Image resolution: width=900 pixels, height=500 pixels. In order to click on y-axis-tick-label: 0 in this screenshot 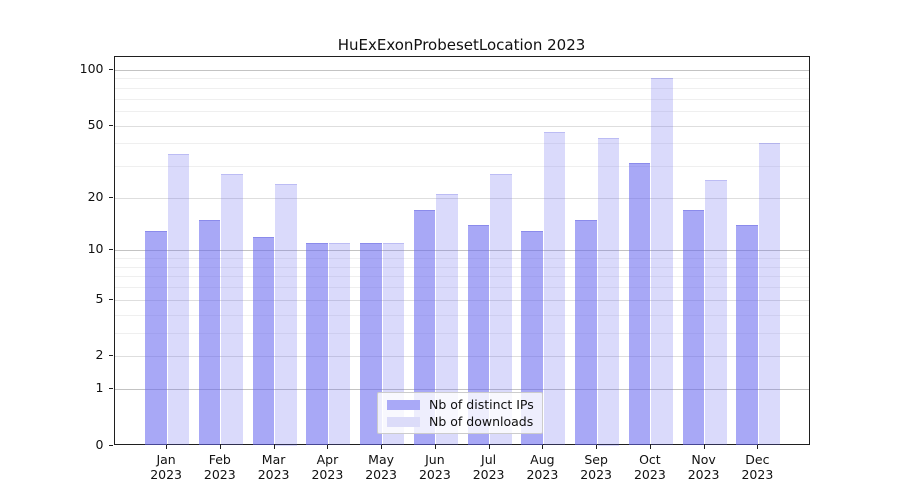, I will do `click(99, 444)`.